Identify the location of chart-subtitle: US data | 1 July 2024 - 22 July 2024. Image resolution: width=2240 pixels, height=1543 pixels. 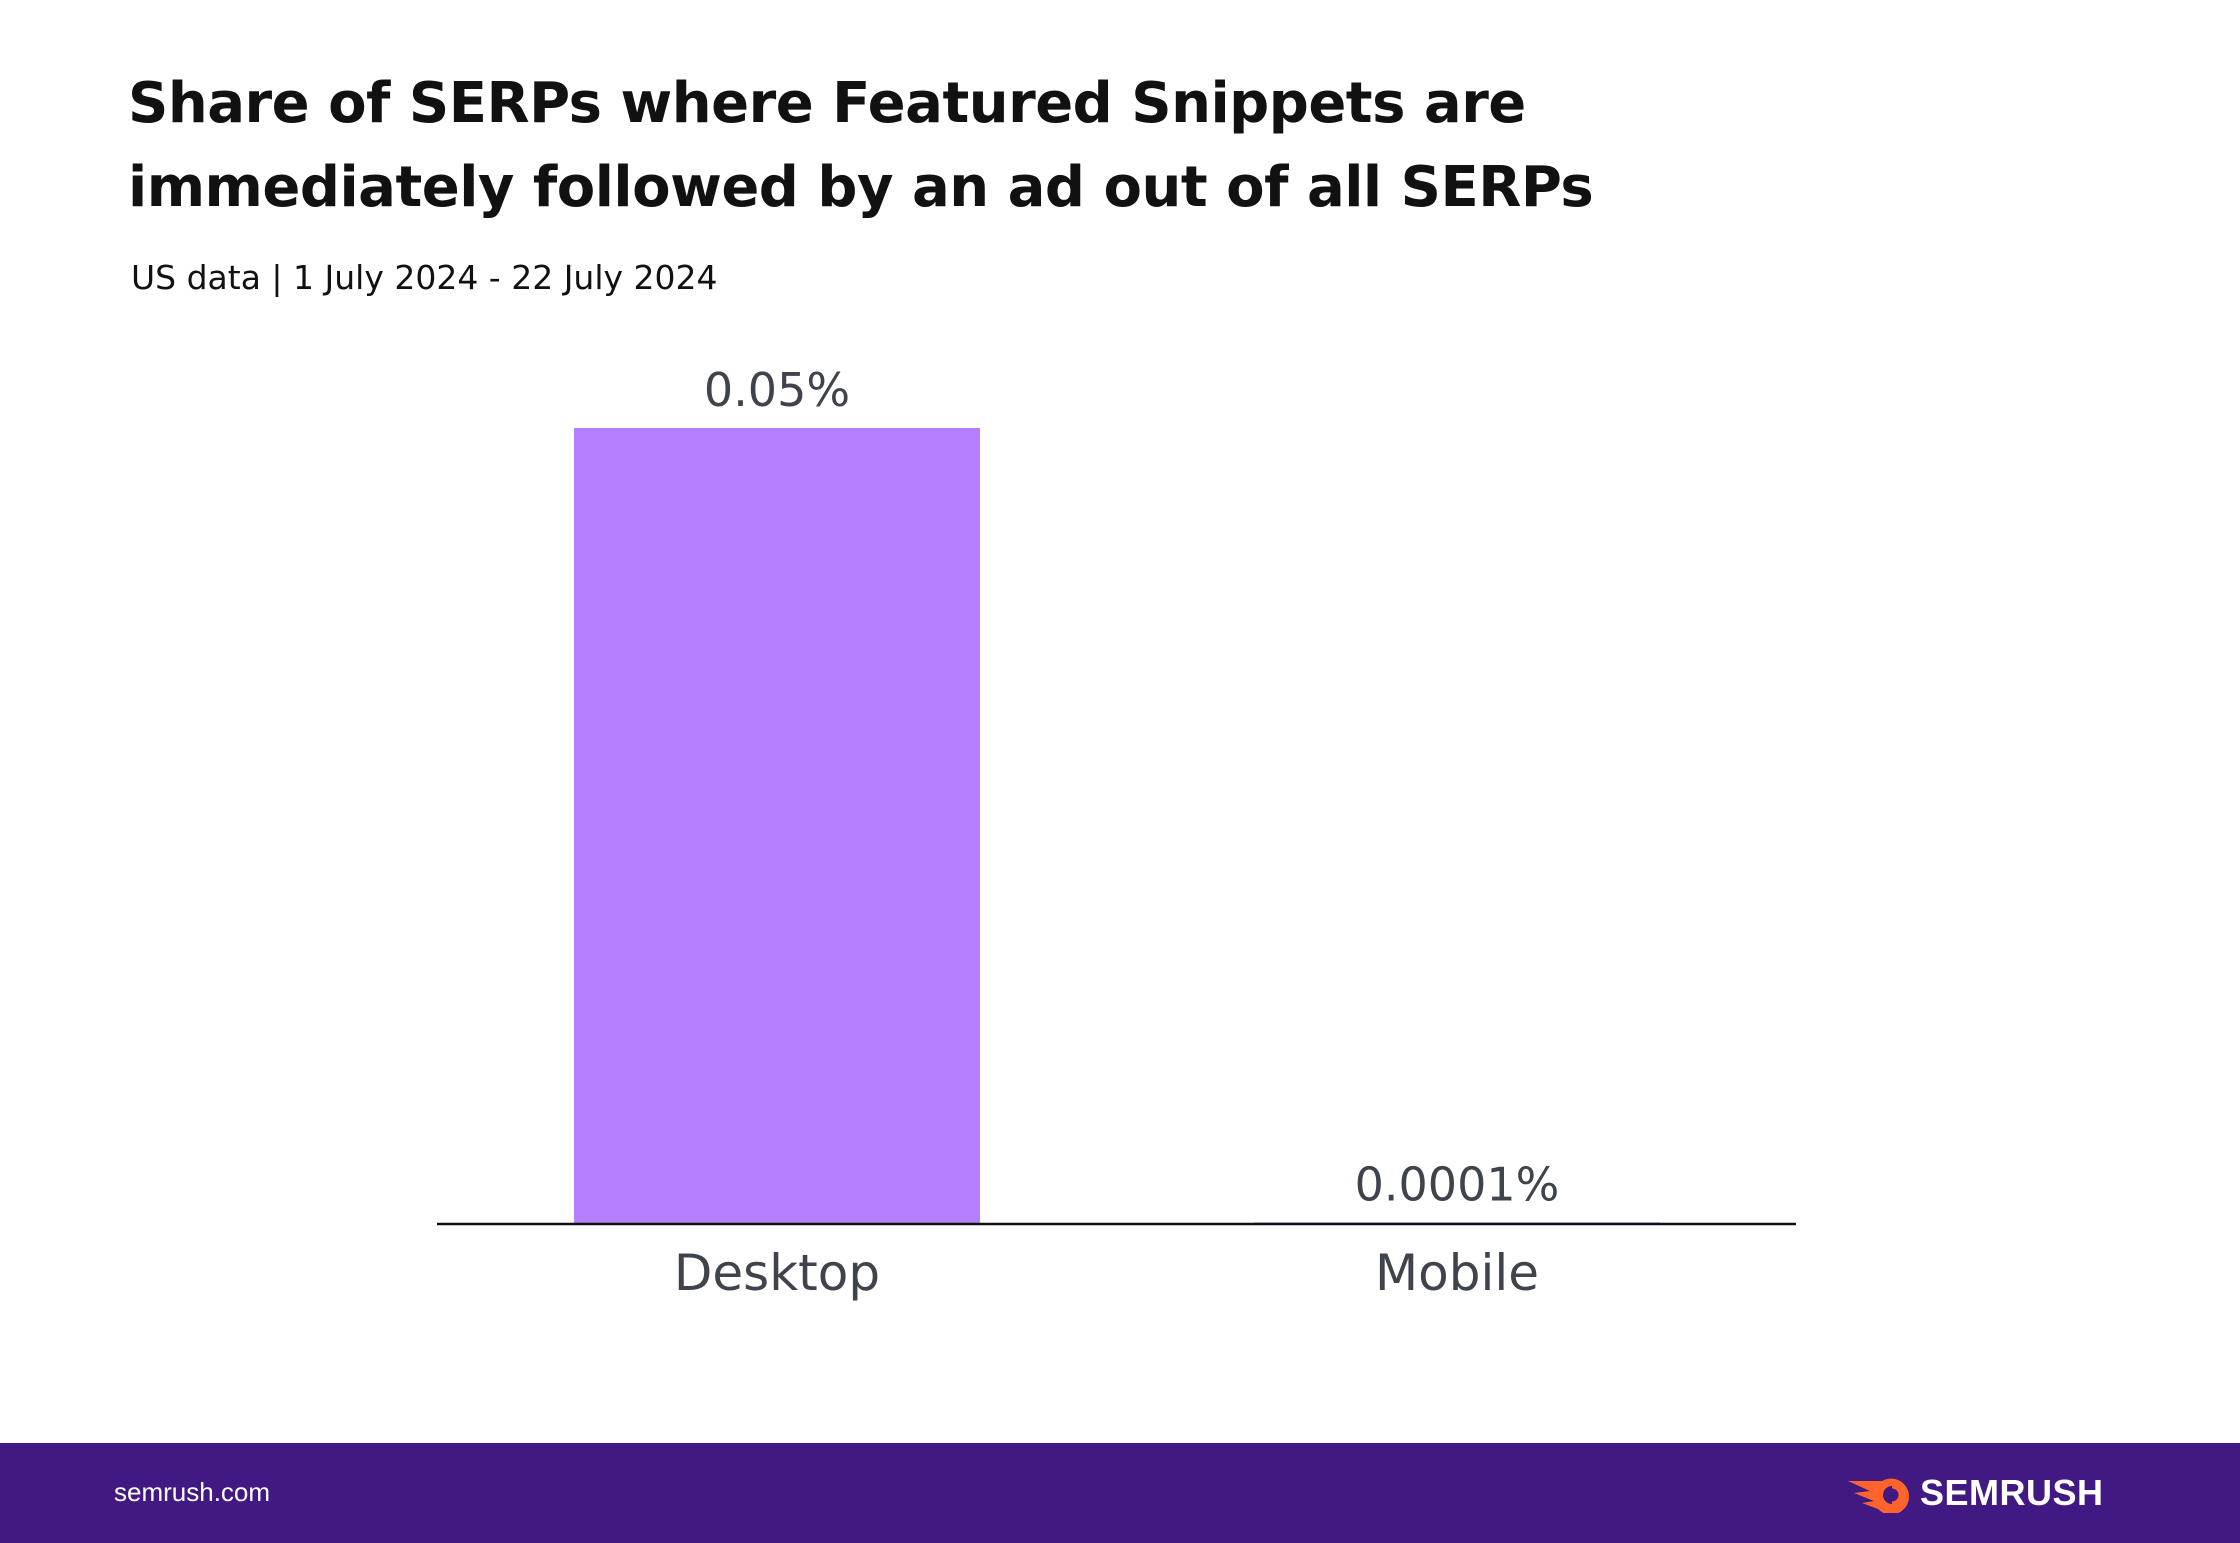
(424, 277).